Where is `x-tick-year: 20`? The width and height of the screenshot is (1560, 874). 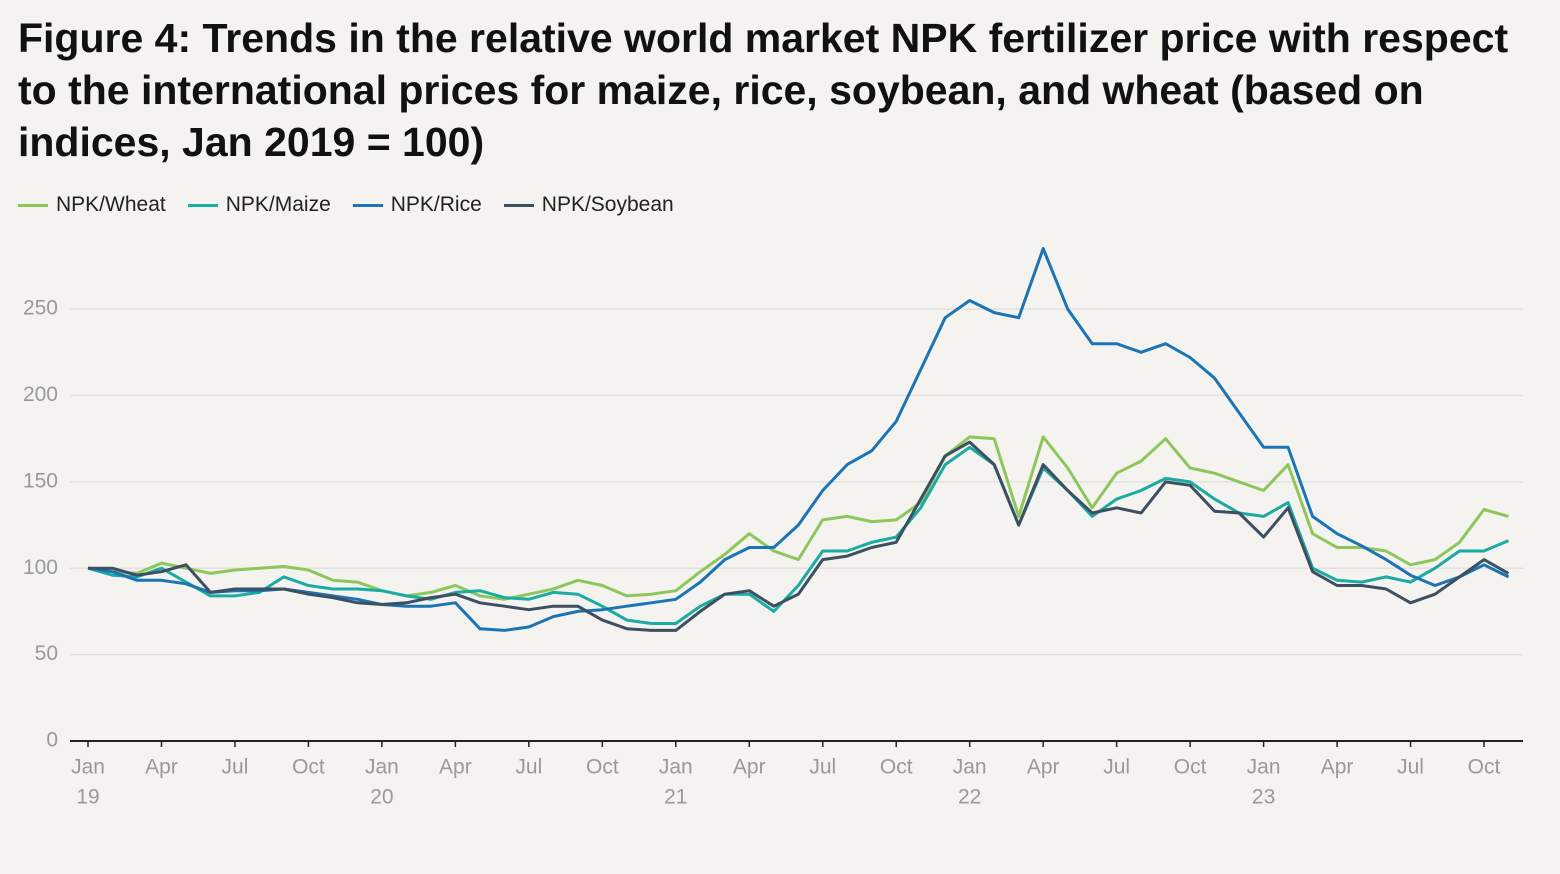 x-tick-year: 20 is located at coordinates (381, 797).